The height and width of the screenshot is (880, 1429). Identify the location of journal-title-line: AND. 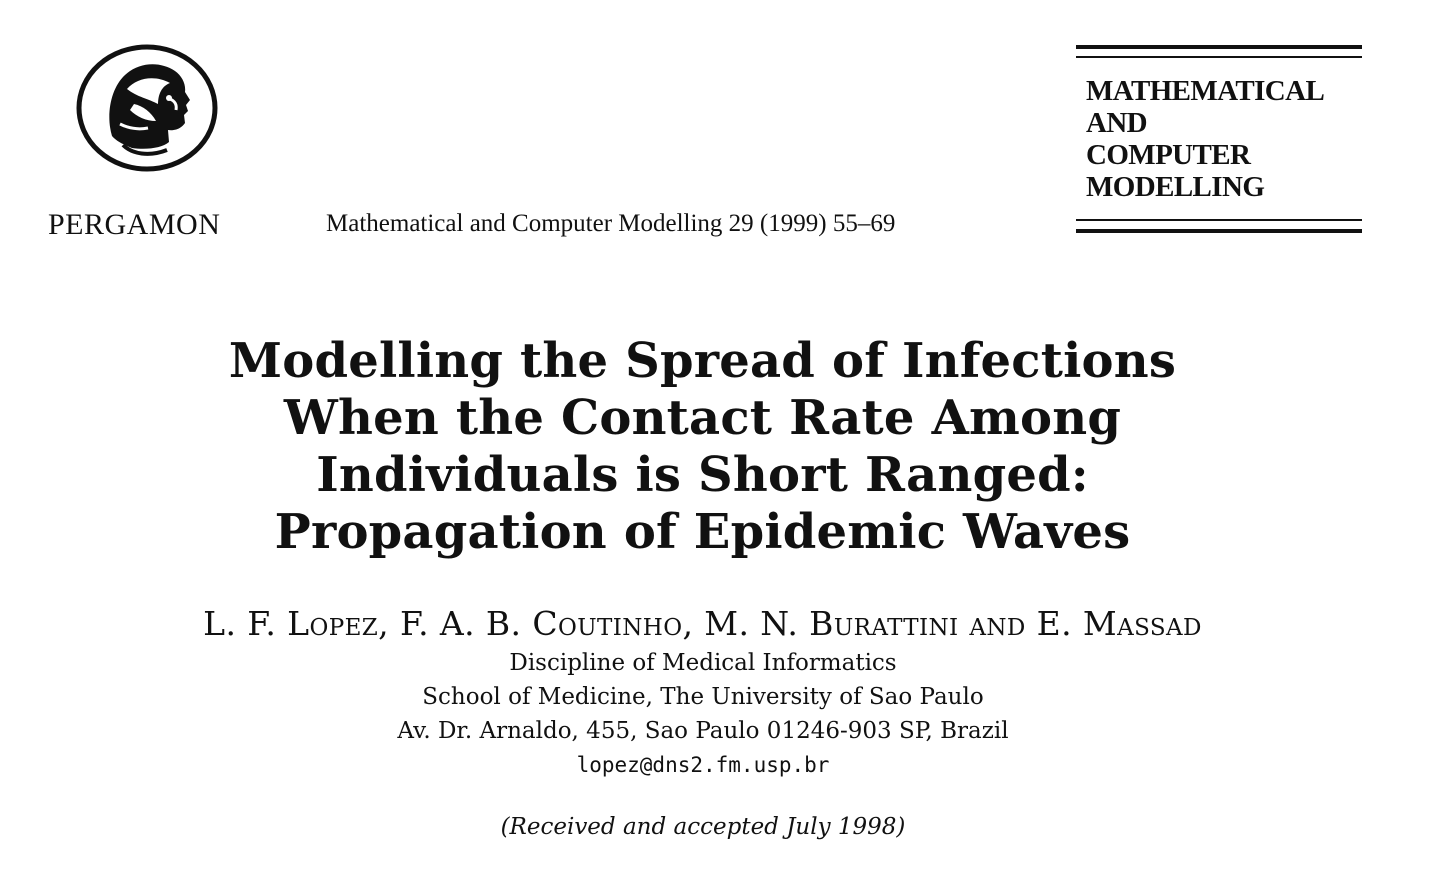
(1117, 123).